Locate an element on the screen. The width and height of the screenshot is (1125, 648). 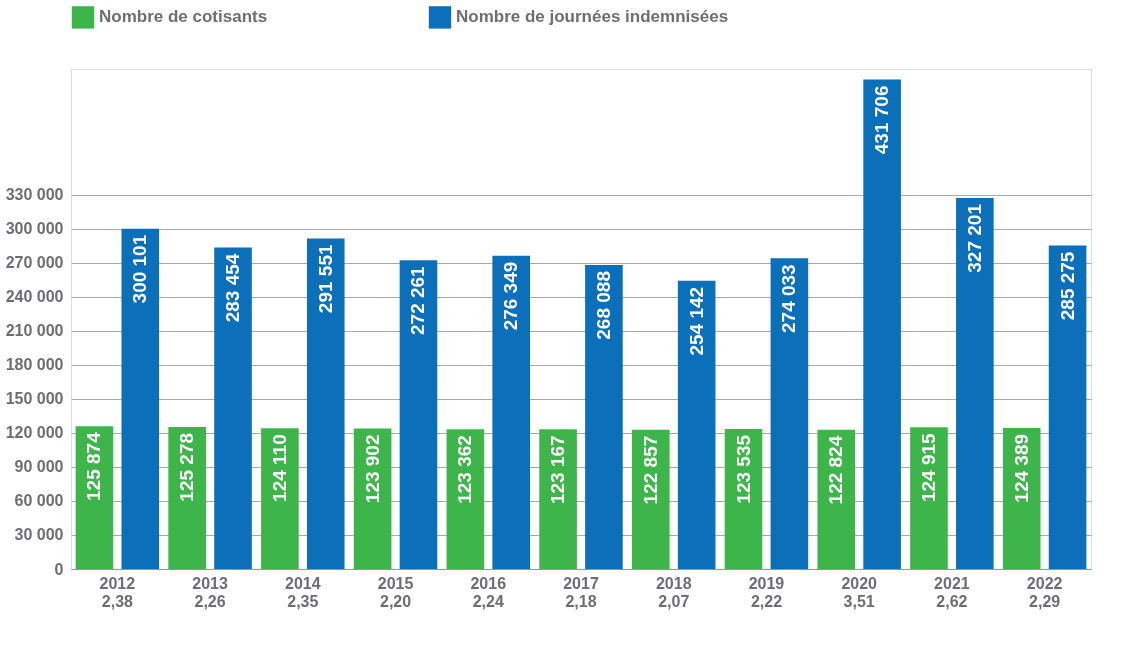
y-tick-label: 60 000 is located at coordinates (39, 501).